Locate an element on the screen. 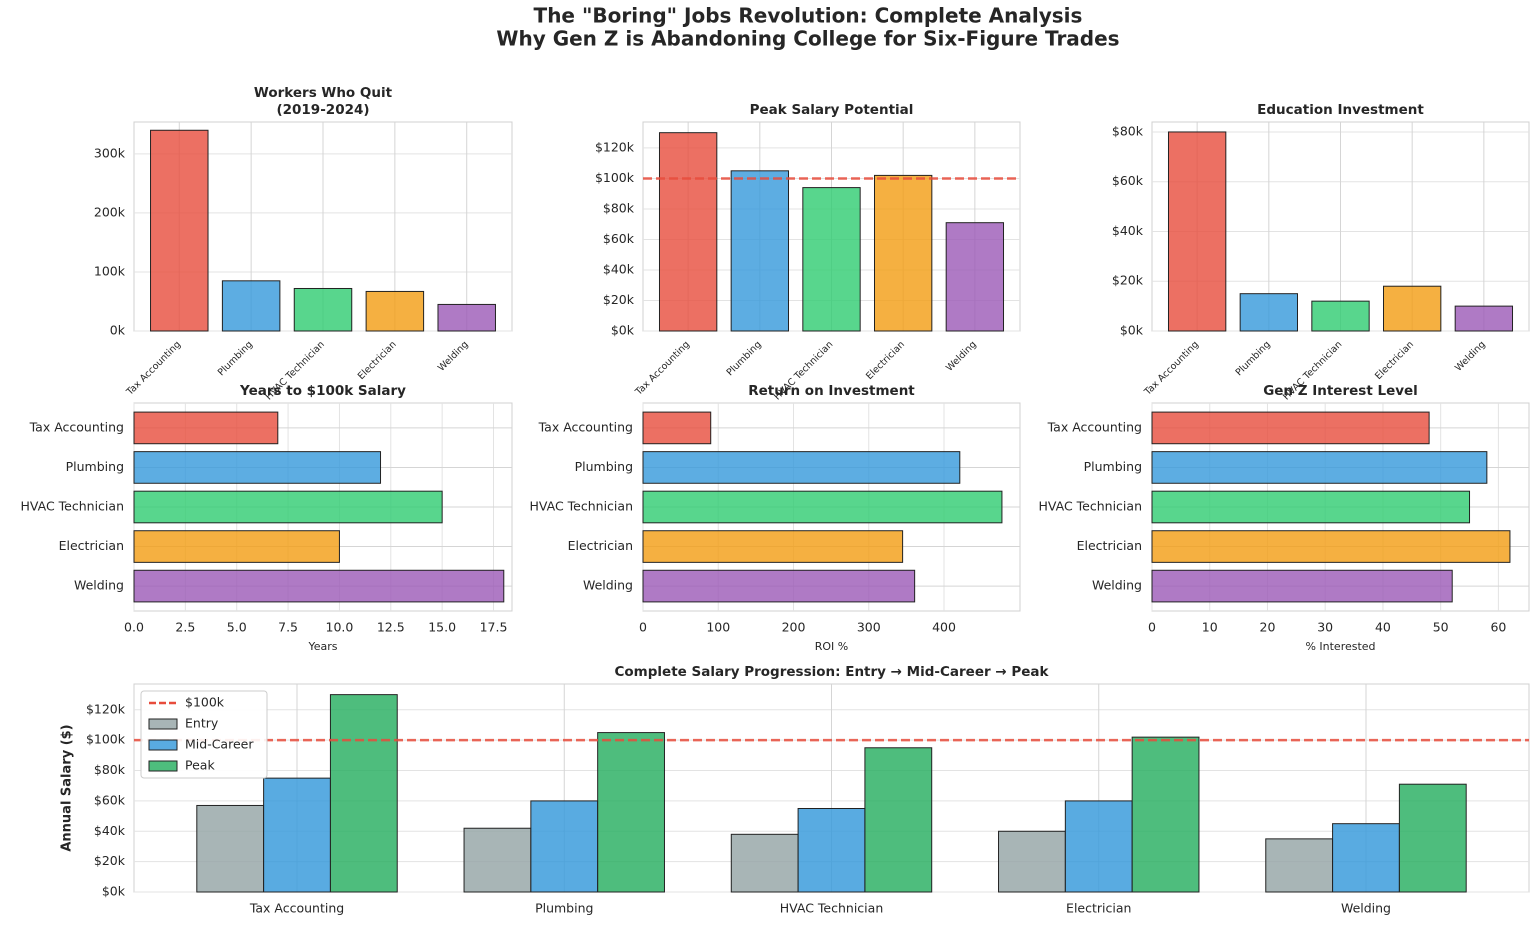 The image size is (1536, 925). x-tick-label: 15.0 is located at coordinates (442, 627).